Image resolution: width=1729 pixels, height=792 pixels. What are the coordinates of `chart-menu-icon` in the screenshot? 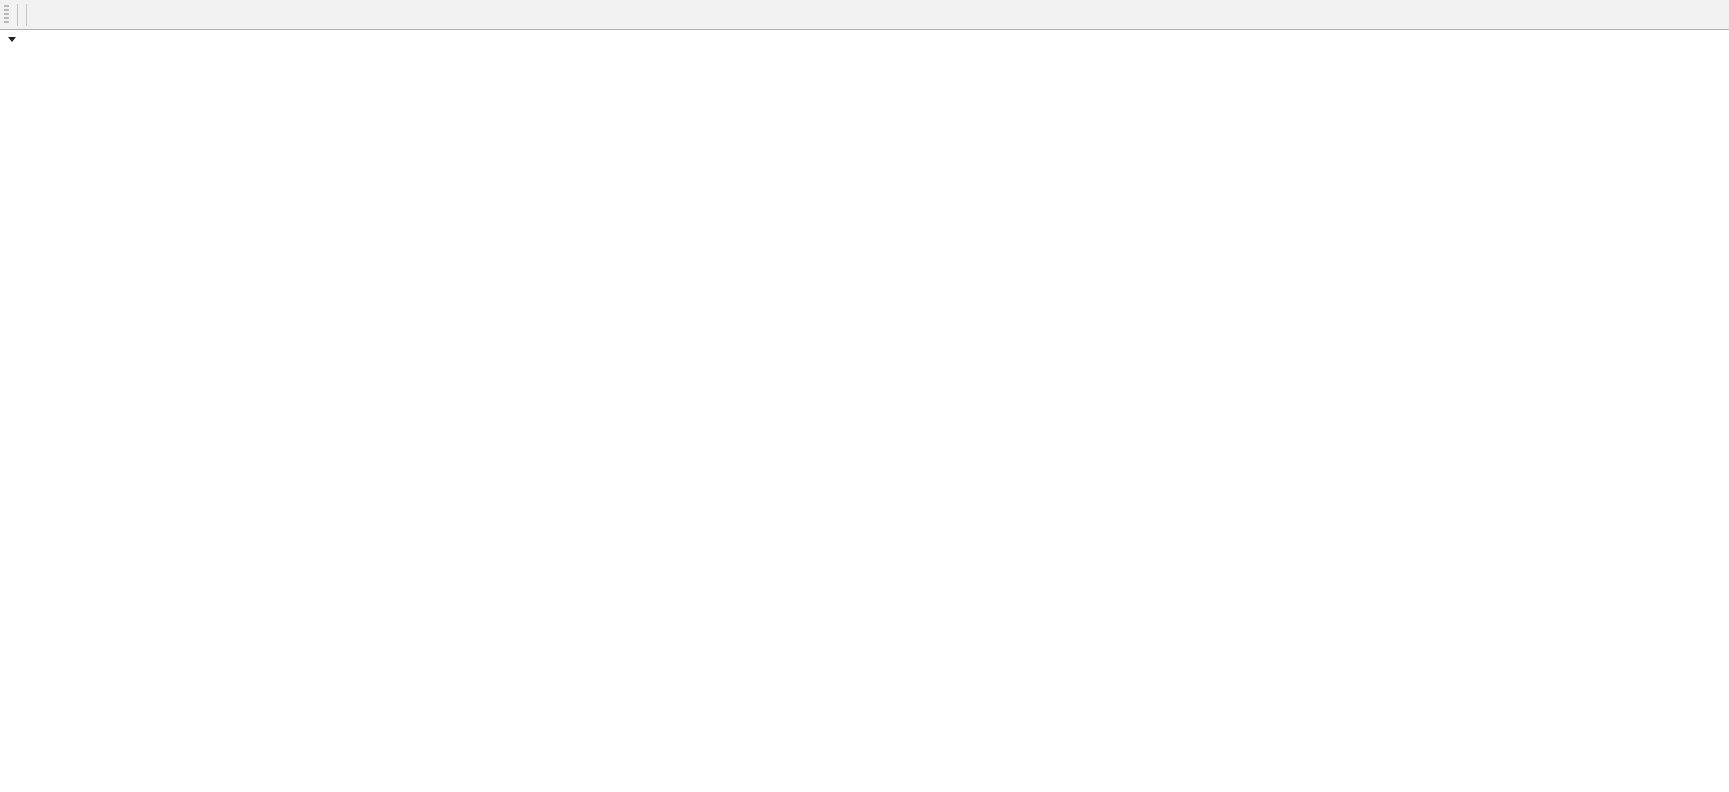 It's located at (12, 39).